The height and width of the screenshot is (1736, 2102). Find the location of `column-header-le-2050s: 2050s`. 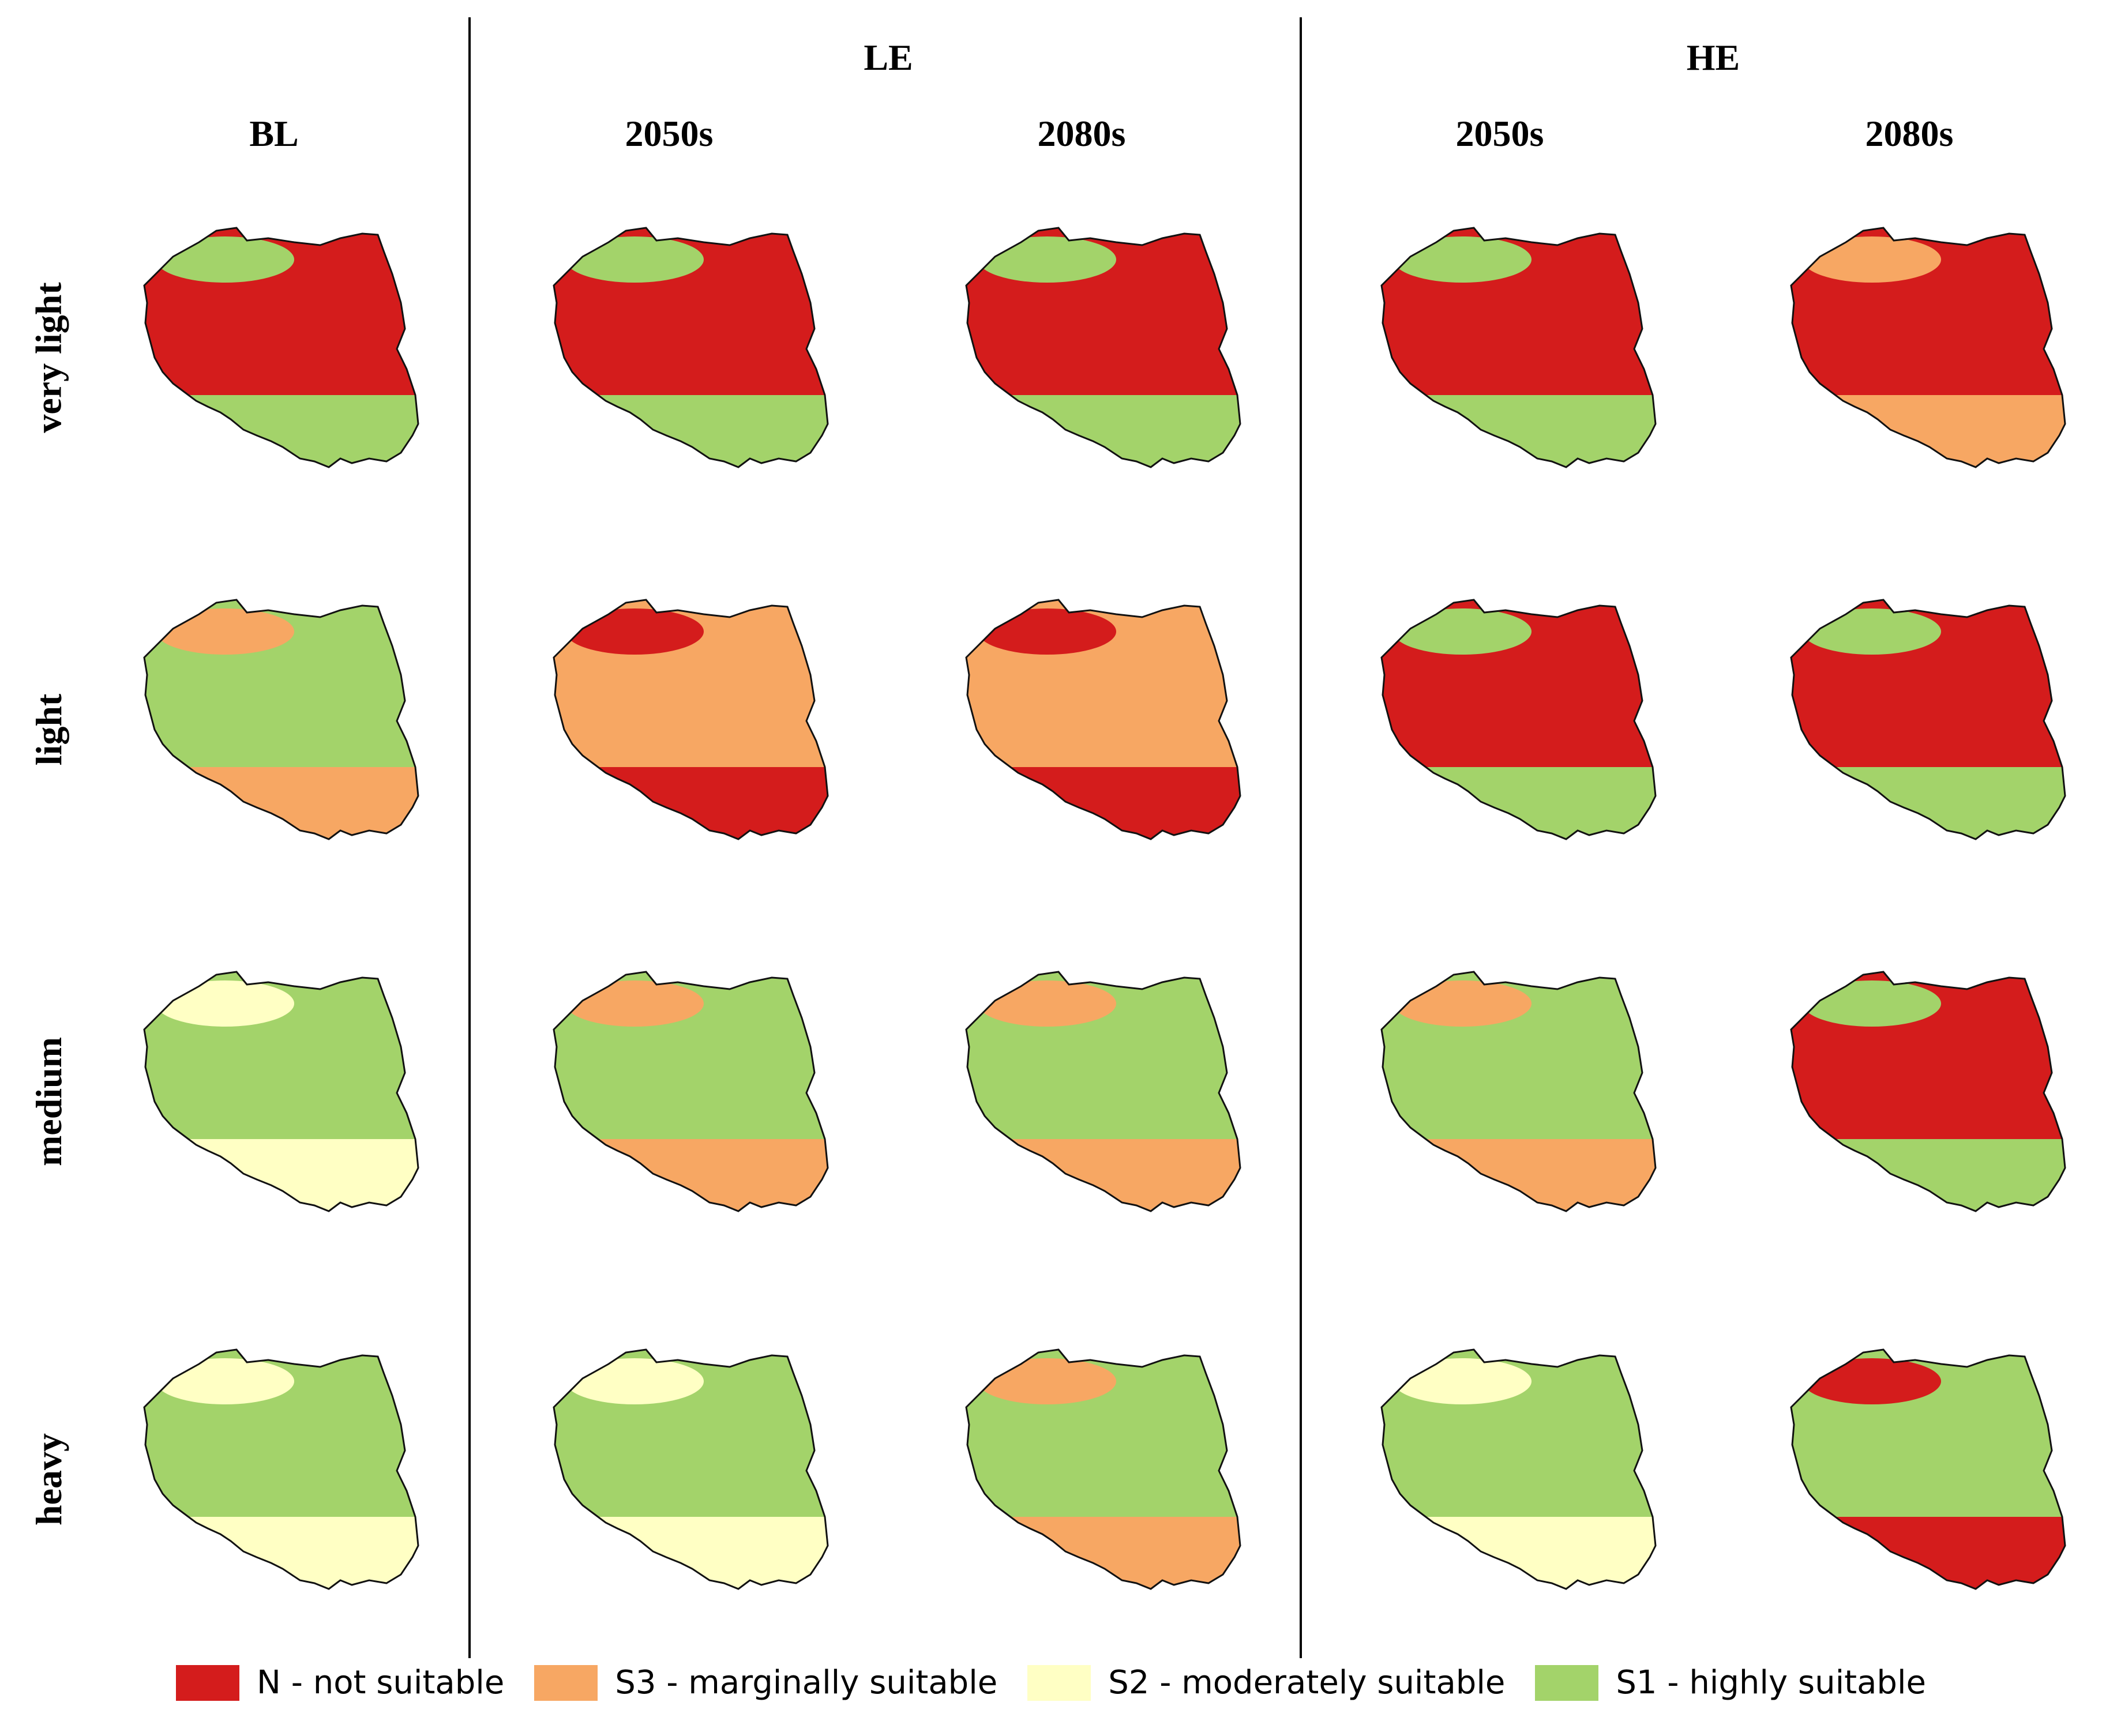

column-header-le-2050s: 2050s is located at coordinates (669, 133).